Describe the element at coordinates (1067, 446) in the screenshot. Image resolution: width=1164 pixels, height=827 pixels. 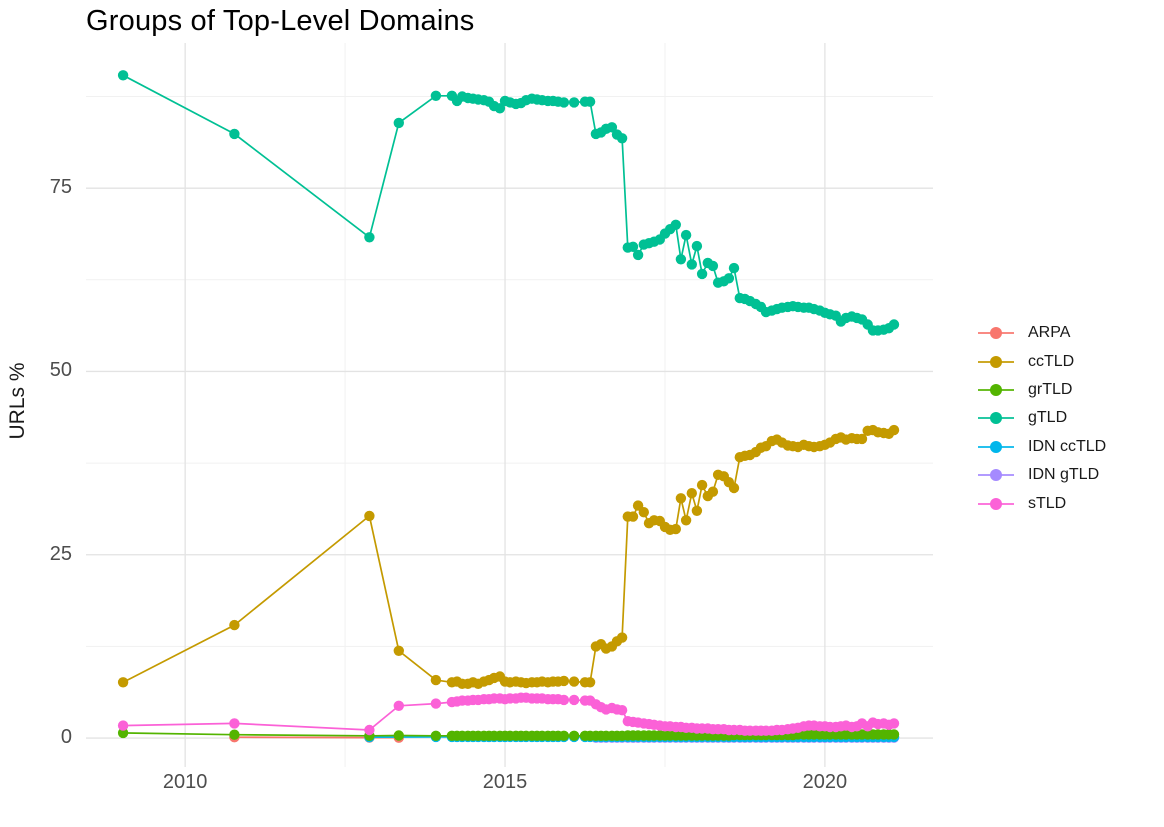
I see `legend-label: IDN ccTLD` at that location.